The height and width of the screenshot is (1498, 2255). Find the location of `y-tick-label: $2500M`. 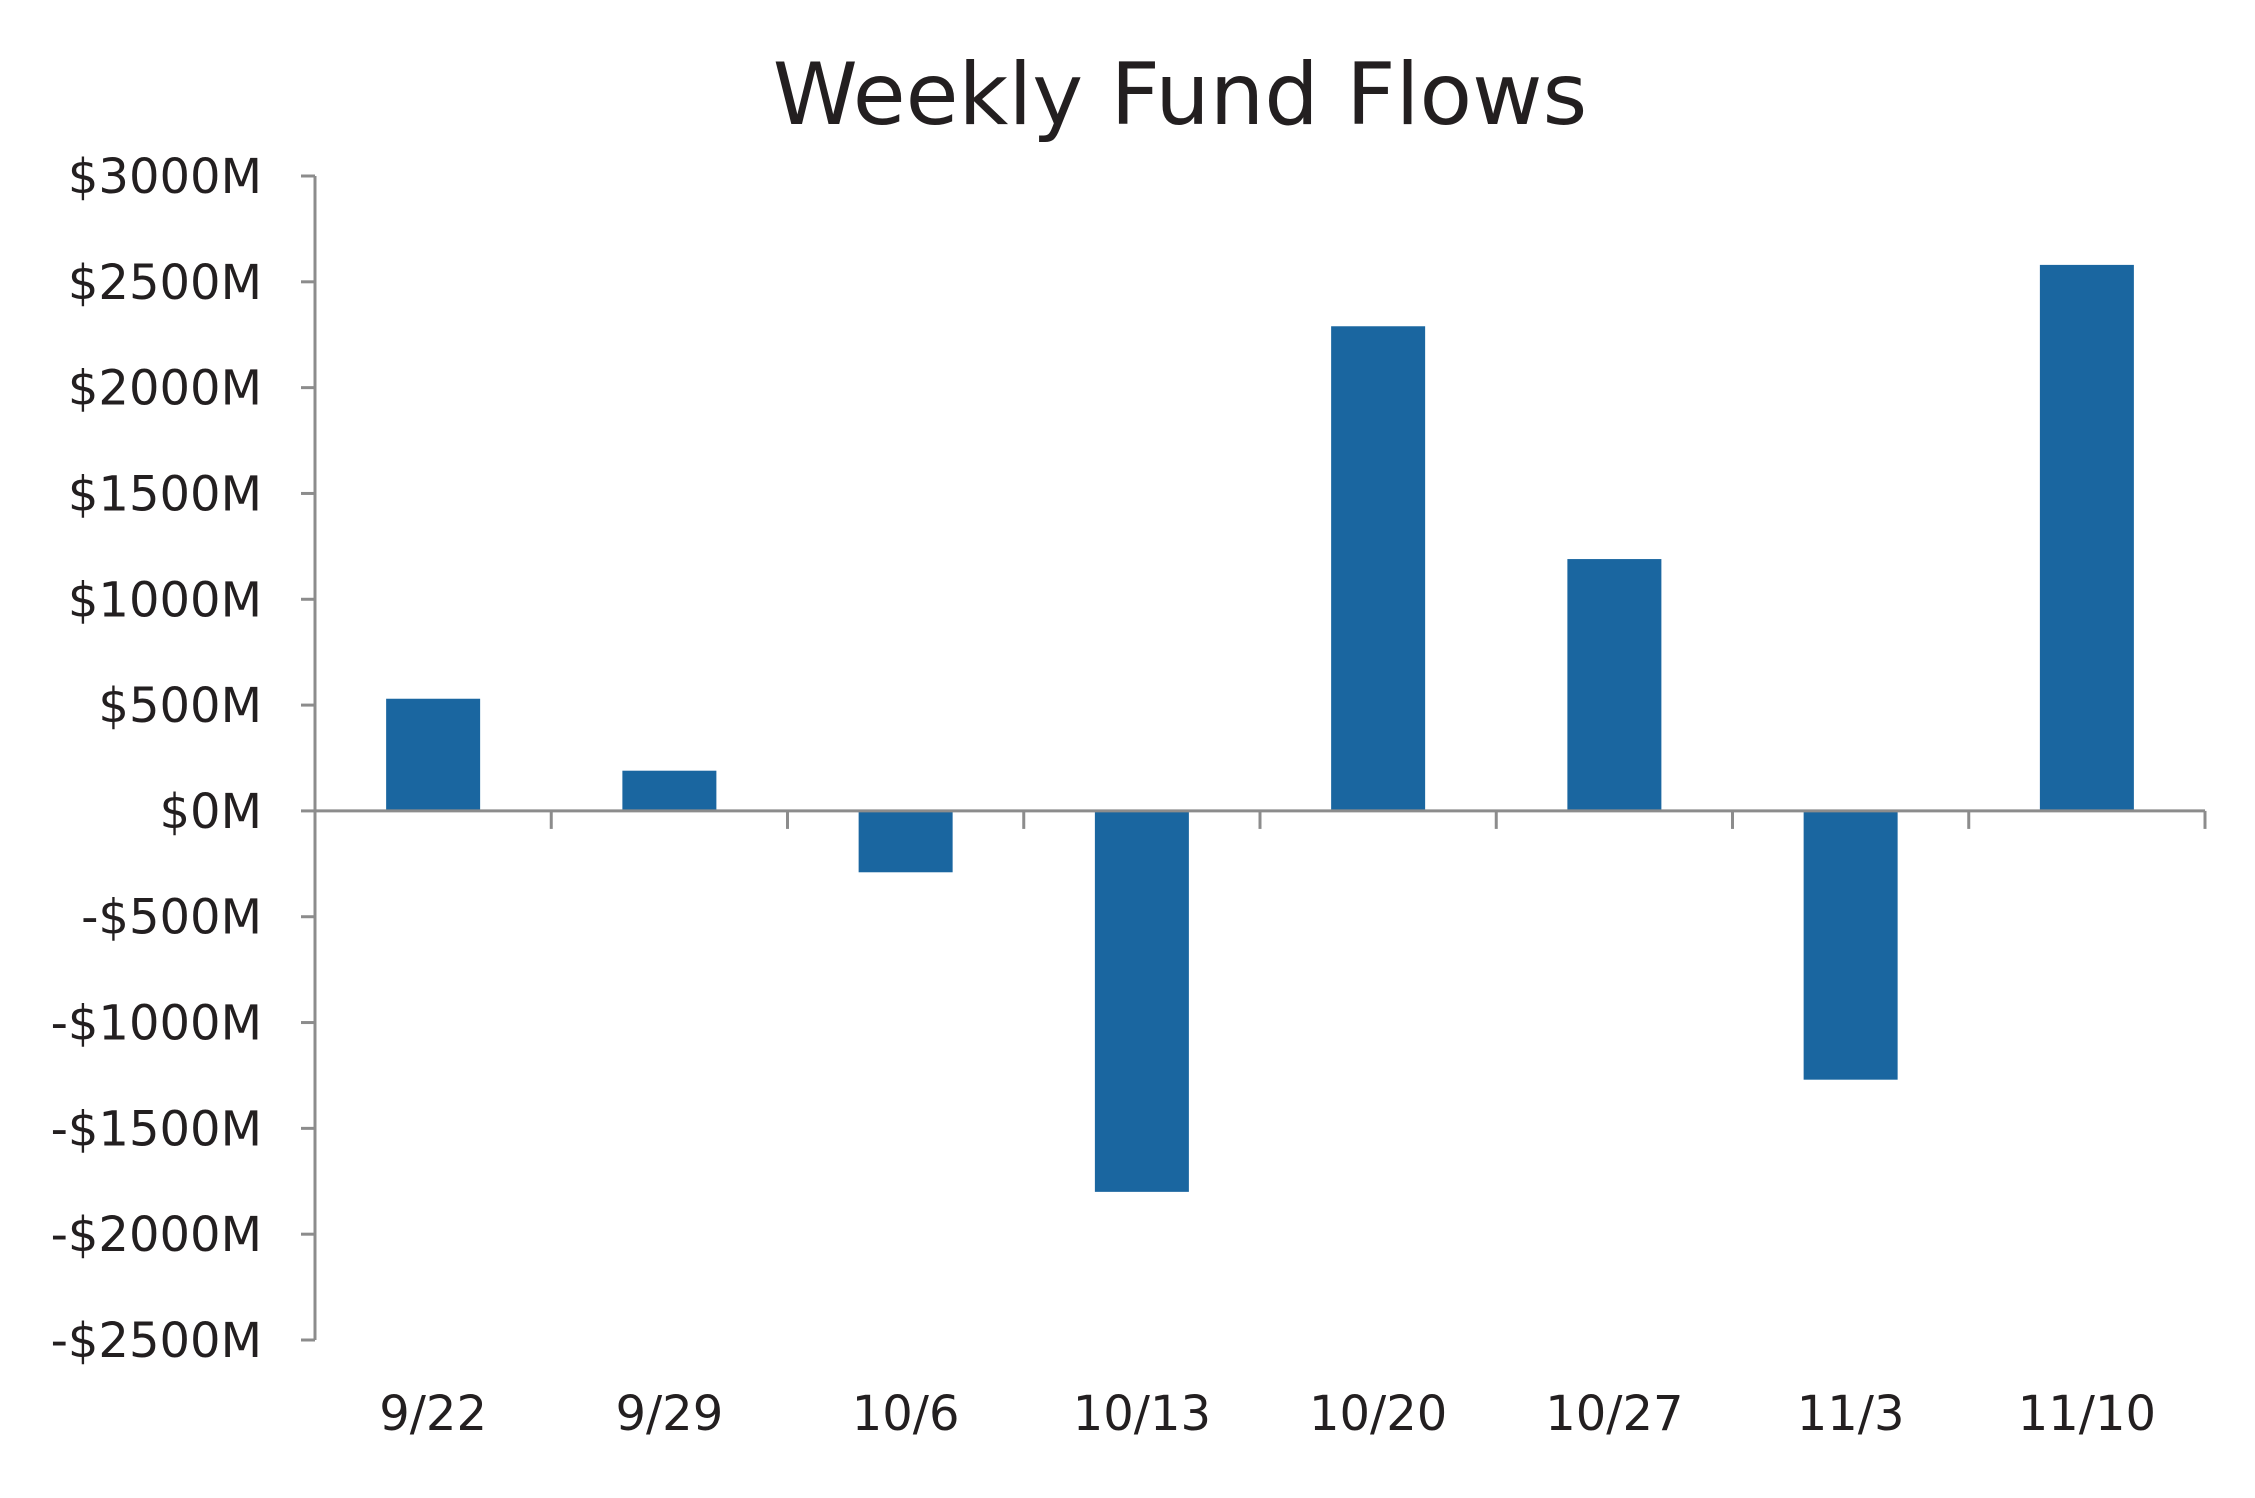

y-tick-label: $2500M is located at coordinates (165, 283).